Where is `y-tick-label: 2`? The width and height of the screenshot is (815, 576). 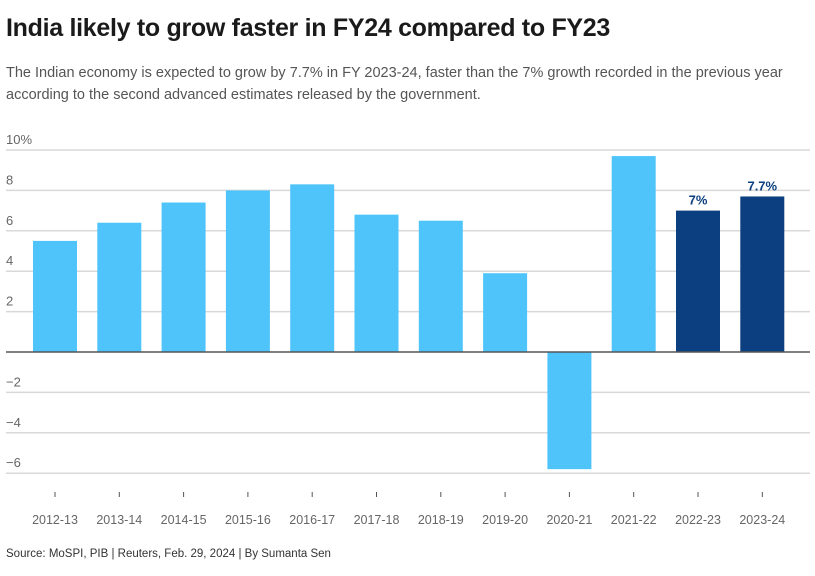 y-tick-label: 2 is located at coordinates (9, 301).